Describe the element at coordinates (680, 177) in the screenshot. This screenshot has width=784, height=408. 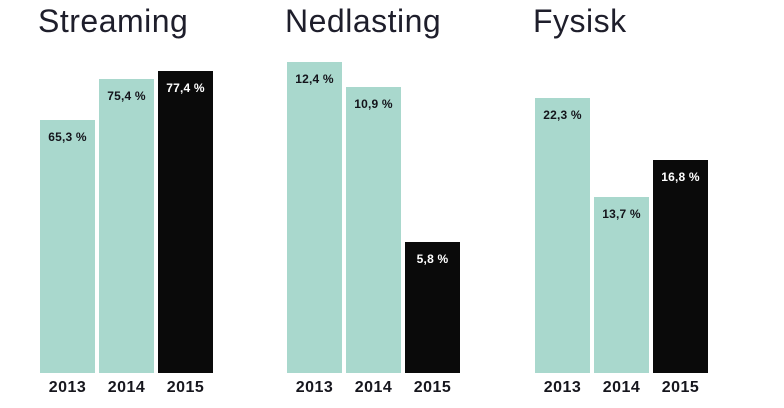
I see `bar-value-label: 16,8 %` at that location.